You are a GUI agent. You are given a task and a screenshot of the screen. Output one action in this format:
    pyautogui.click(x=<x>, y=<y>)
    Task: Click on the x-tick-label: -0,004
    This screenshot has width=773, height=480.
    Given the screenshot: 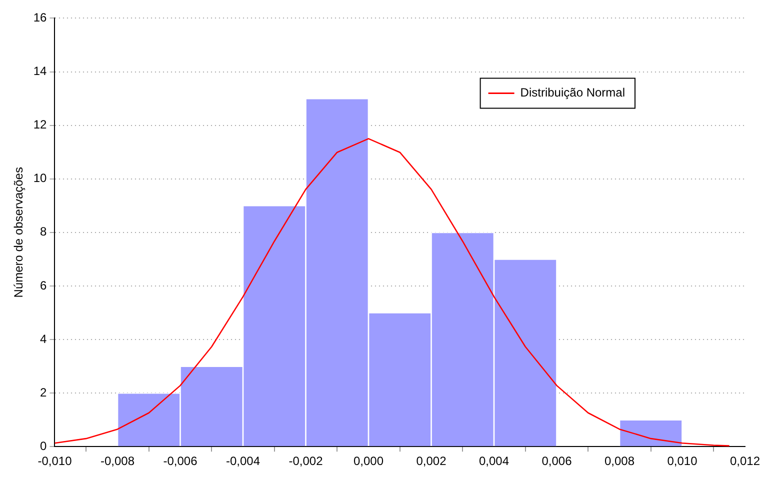 What is the action you would take?
    pyautogui.click(x=243, y=461)
    